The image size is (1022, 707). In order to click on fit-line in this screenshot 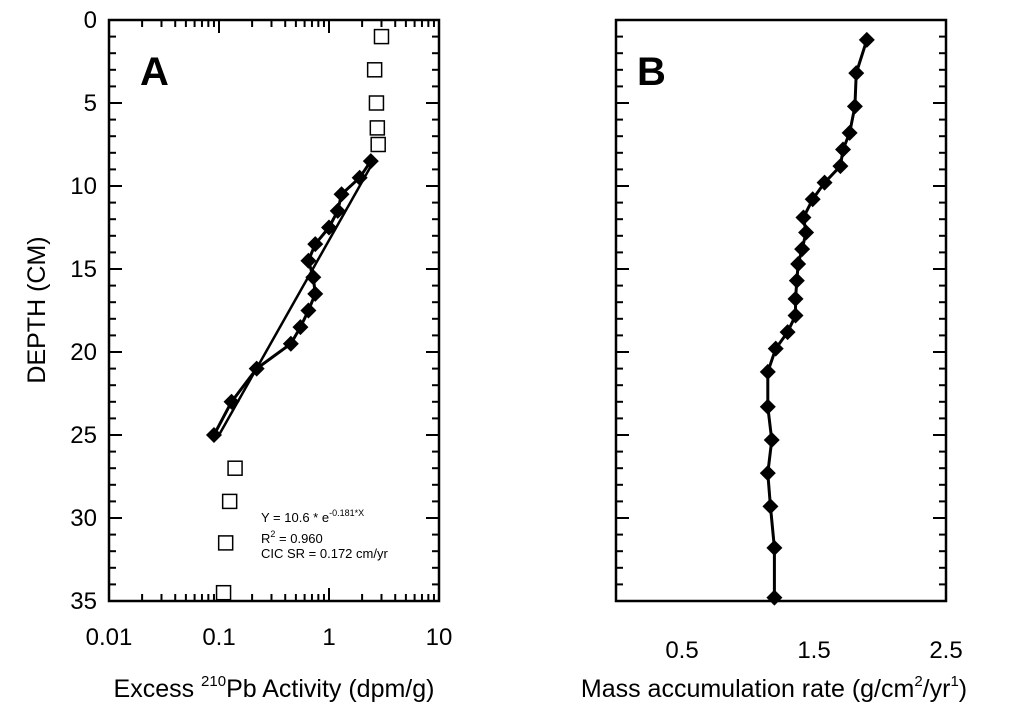, I will do `click(296, 298)`.